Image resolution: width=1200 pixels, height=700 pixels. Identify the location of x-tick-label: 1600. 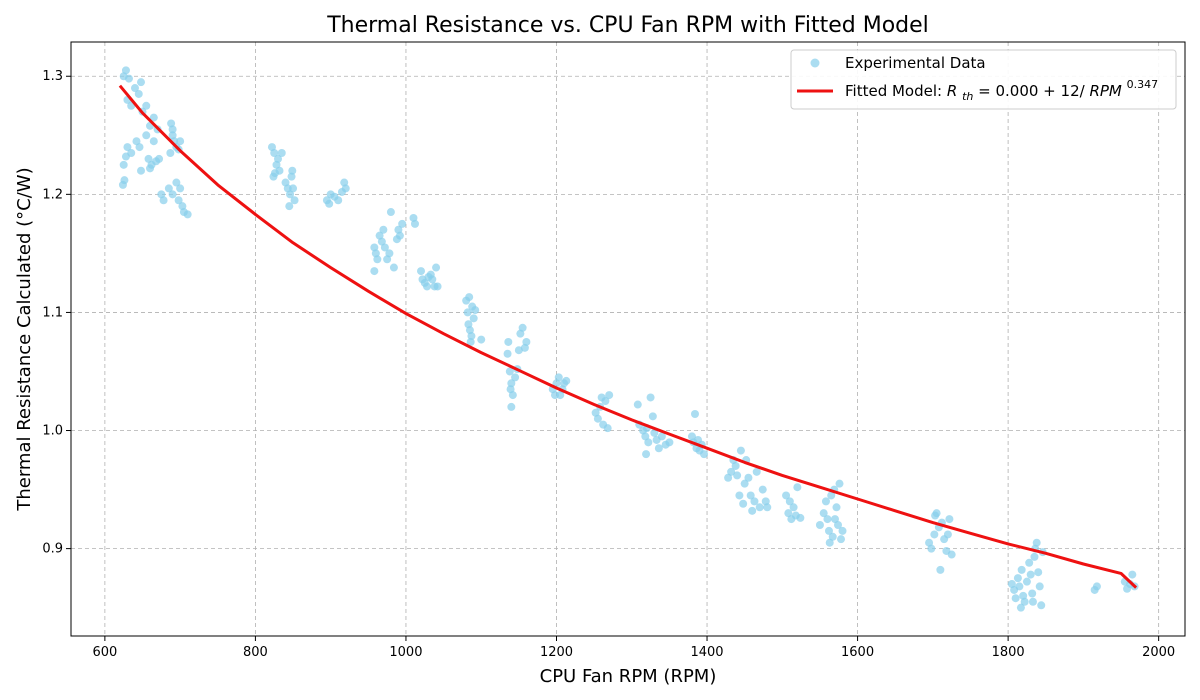
(857, 652).